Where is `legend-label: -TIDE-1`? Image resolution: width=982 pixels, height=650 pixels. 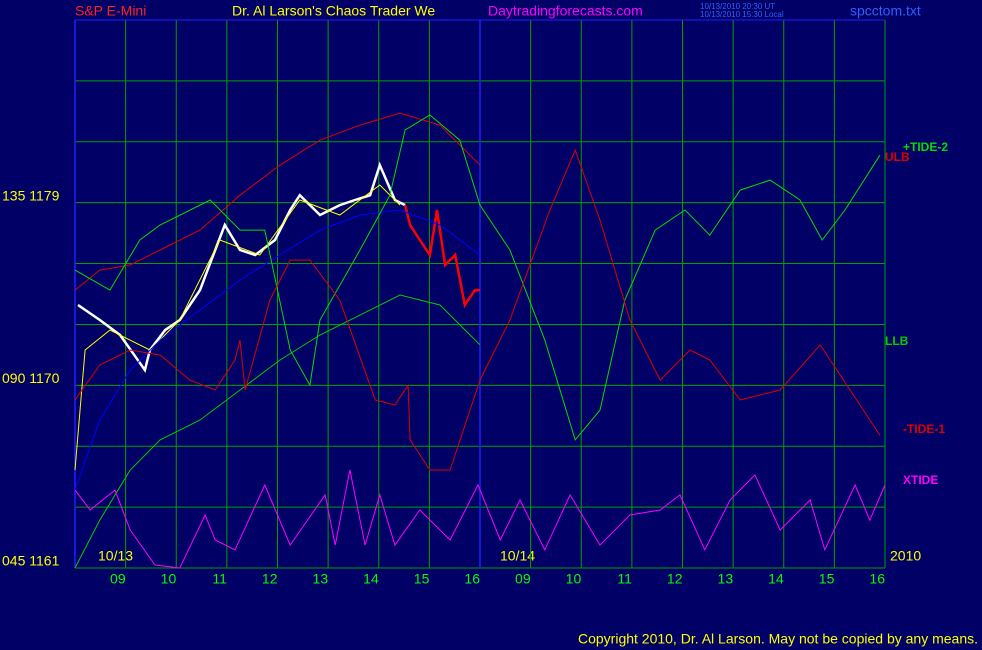
legend-label: -TIDE-1 is located at coordinates (924, 429).